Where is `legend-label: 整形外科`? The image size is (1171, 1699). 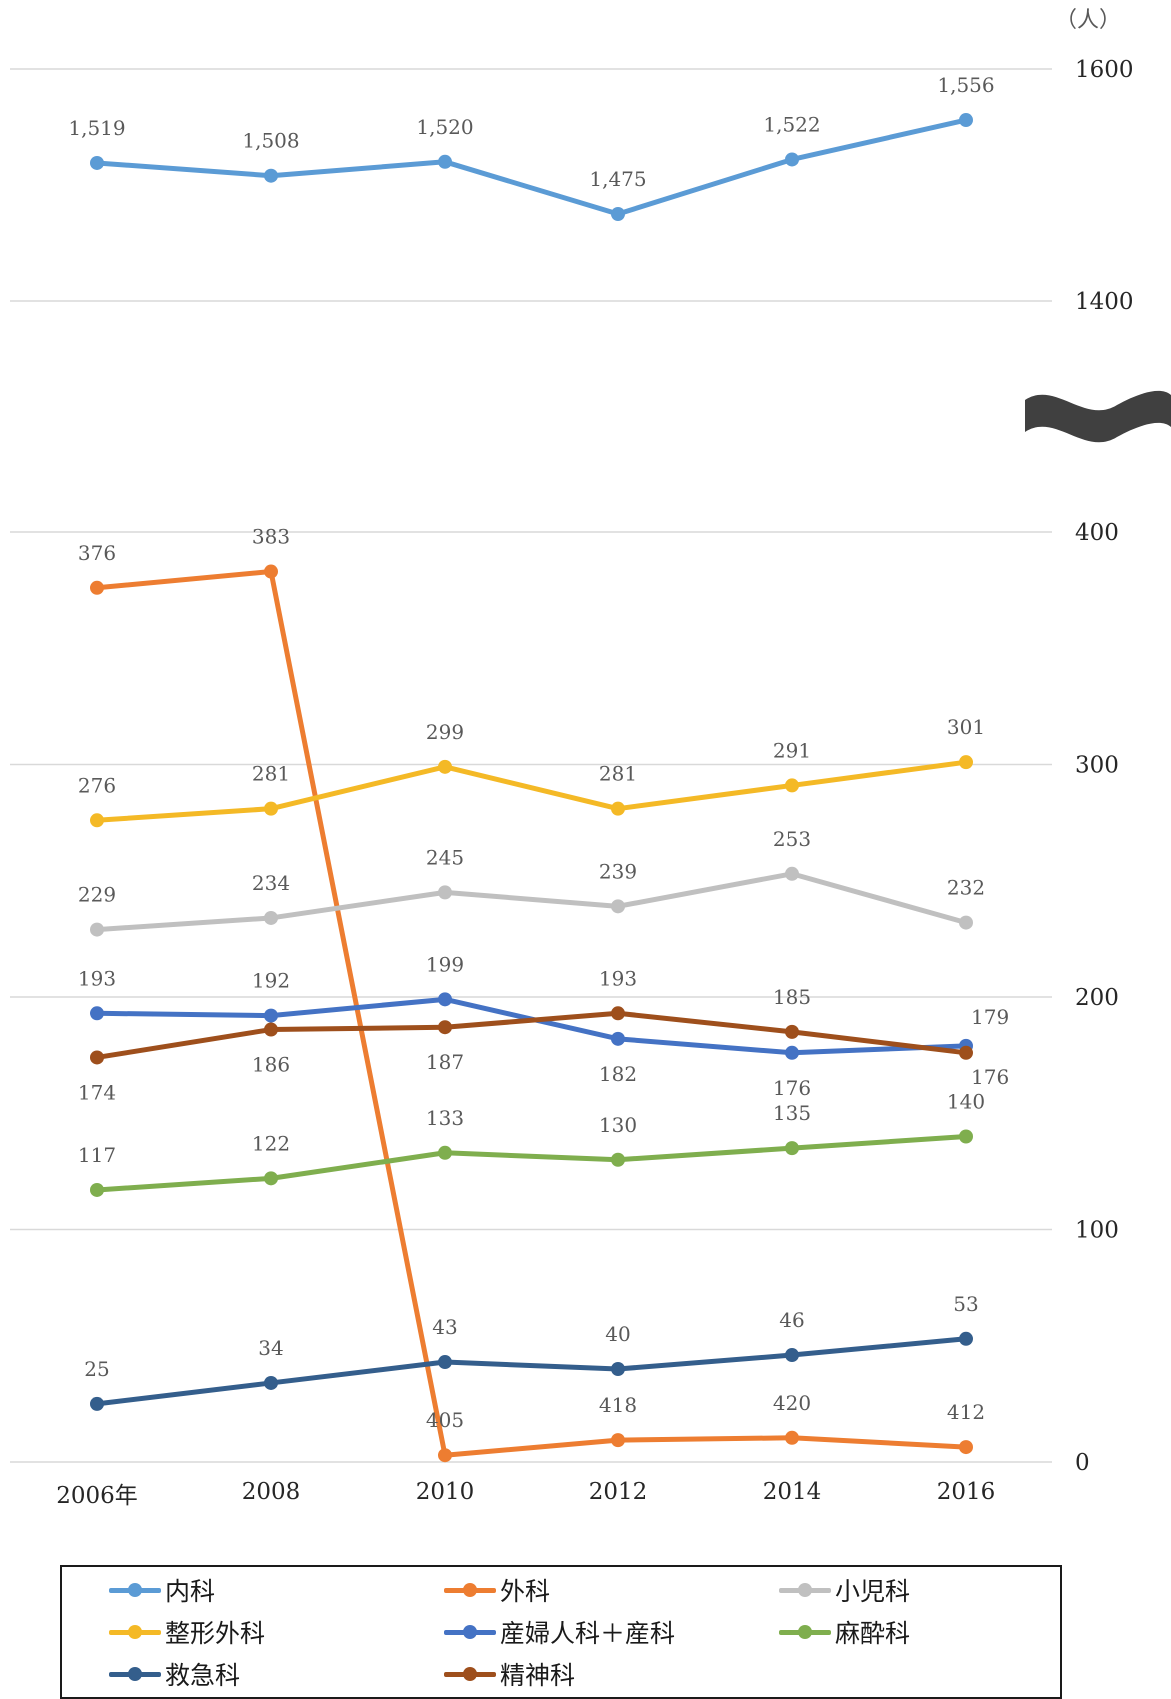 legend-label: 整形外科 is located at coordinates (215, 1633).